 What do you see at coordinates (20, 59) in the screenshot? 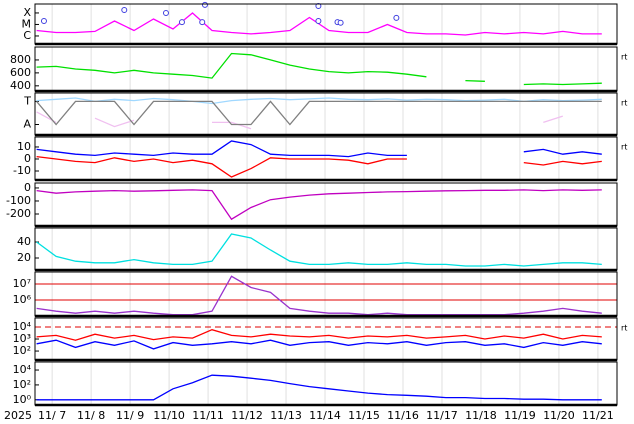
I see `y-tick-label: 800` at bounding box center [20, 59].